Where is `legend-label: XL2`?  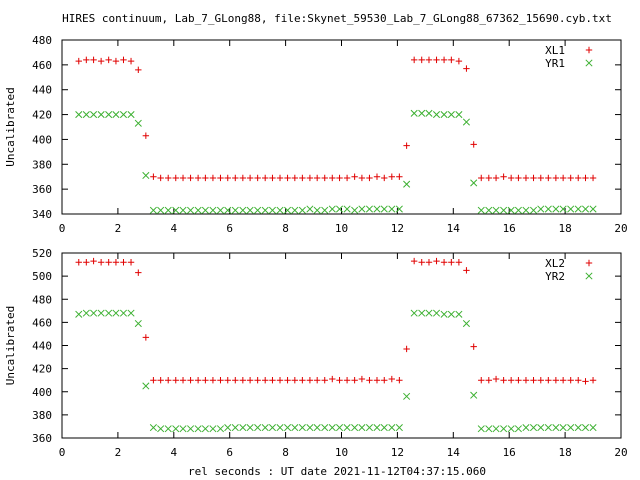
legend-label: XL2 is located at coordinates (555, 263).